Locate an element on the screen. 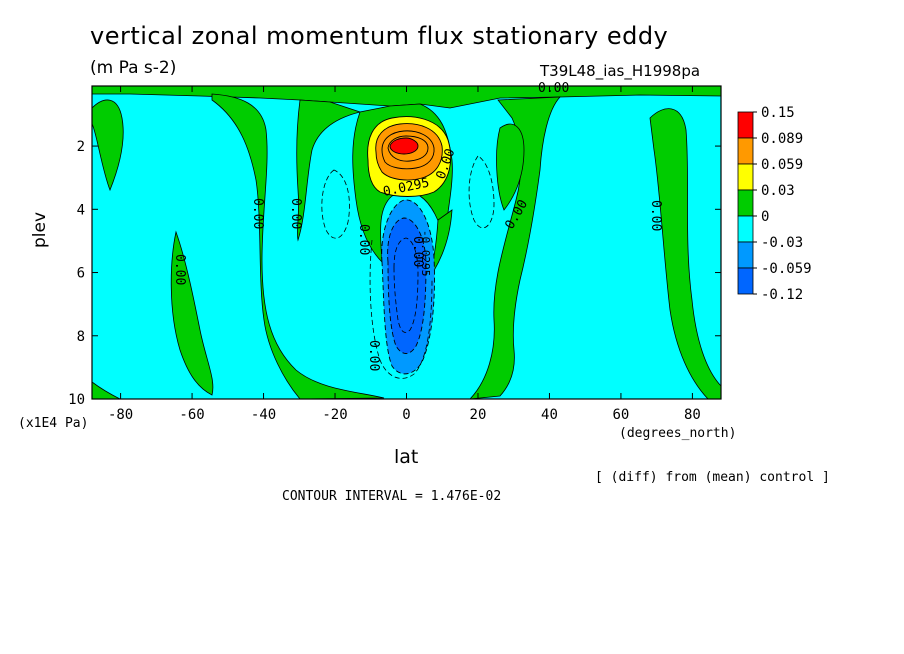  y-tick-label-1: 4 is located at coordinates (81, 210).